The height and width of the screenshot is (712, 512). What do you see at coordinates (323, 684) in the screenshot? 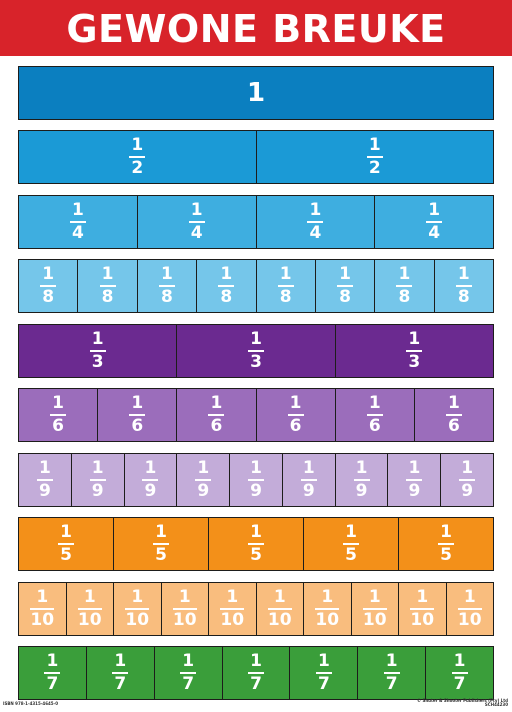
I see `denominator: 7` at bounding box center [323, 684].